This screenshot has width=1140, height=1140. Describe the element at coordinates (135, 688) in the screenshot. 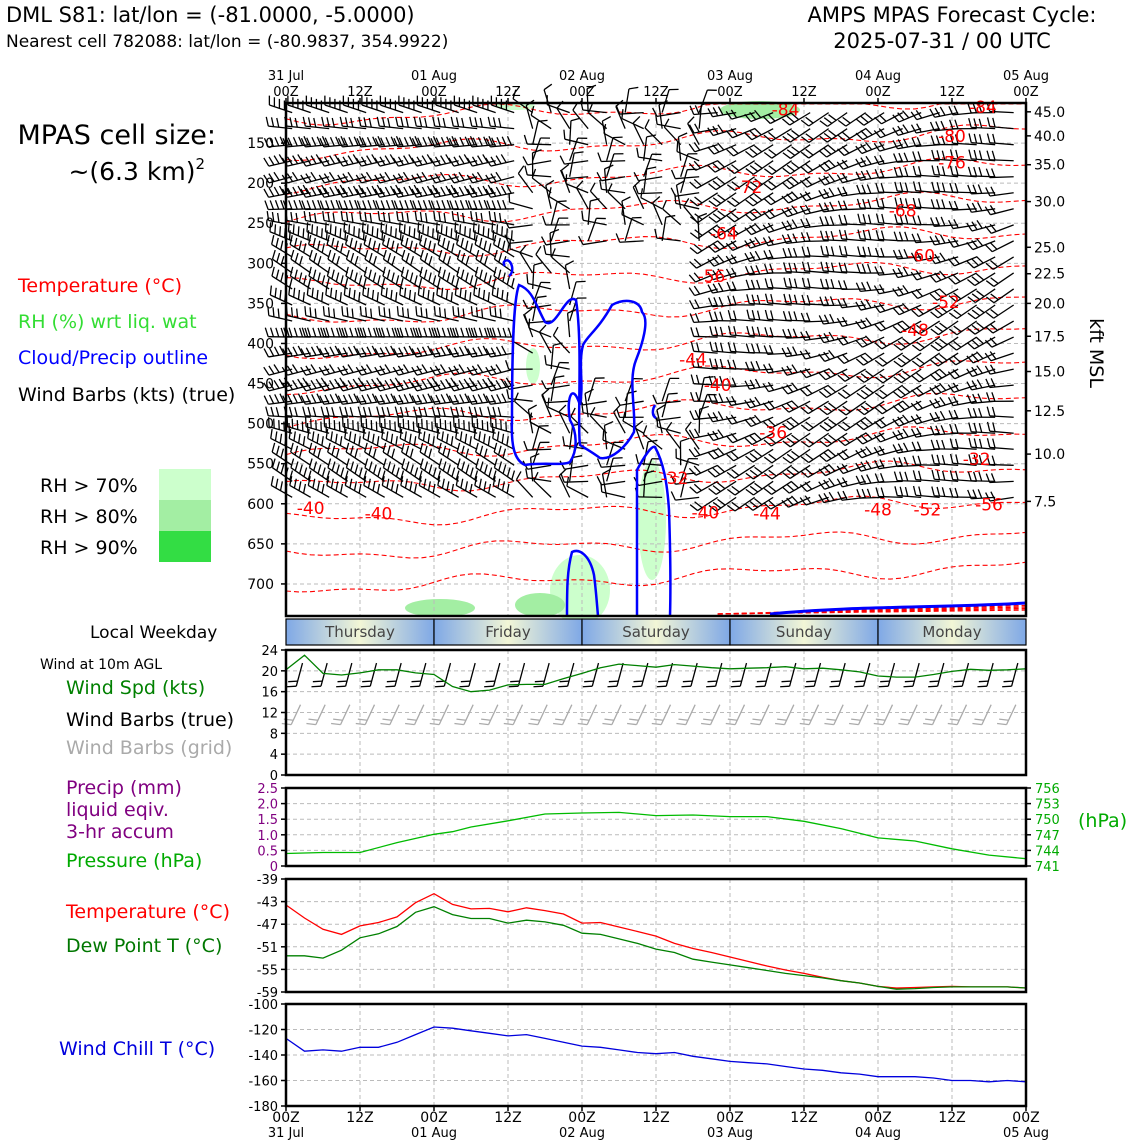

I see `wind-speed-label: Wind Spd (kts)` at that location.